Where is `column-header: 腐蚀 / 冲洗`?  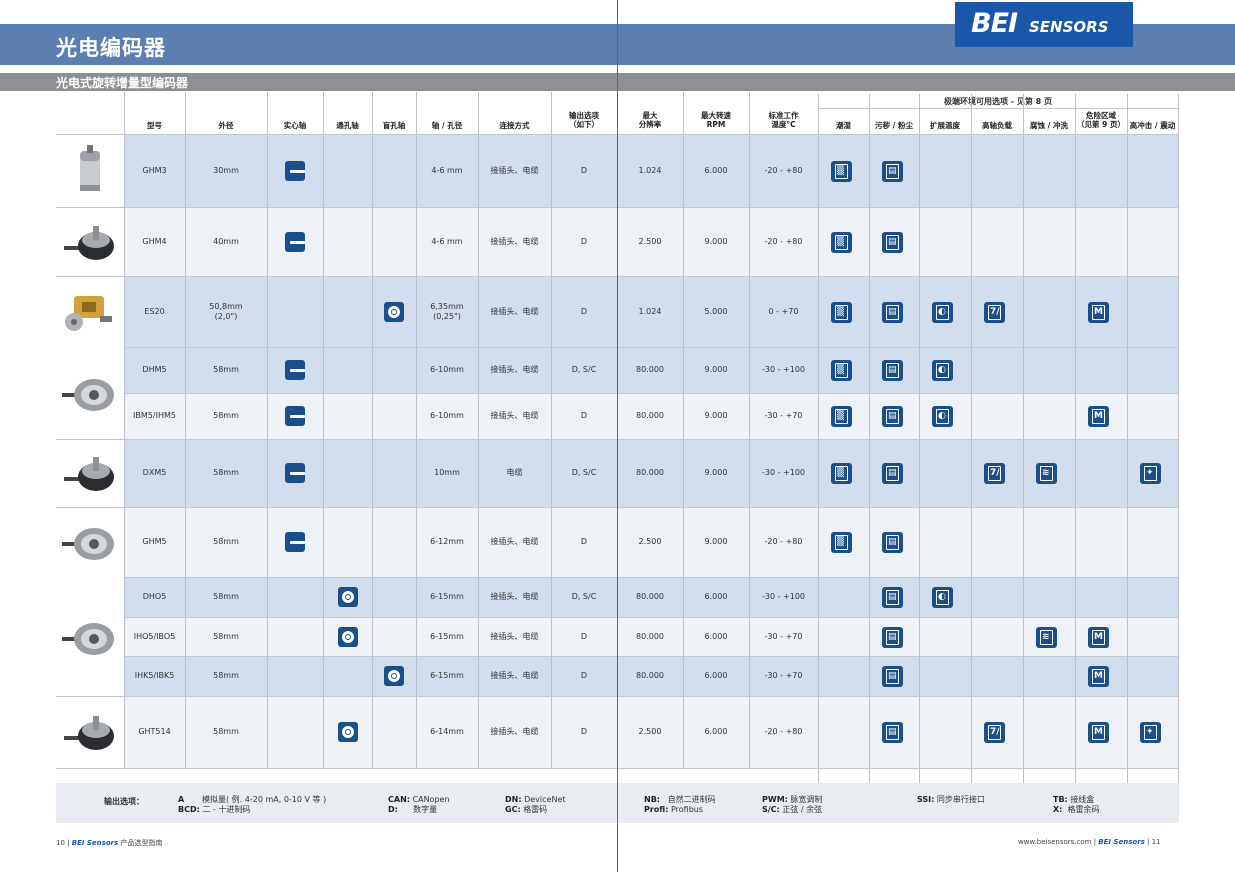 column-header: 腐蚀 / 冲洗 is located at coordinates (1049, 125).